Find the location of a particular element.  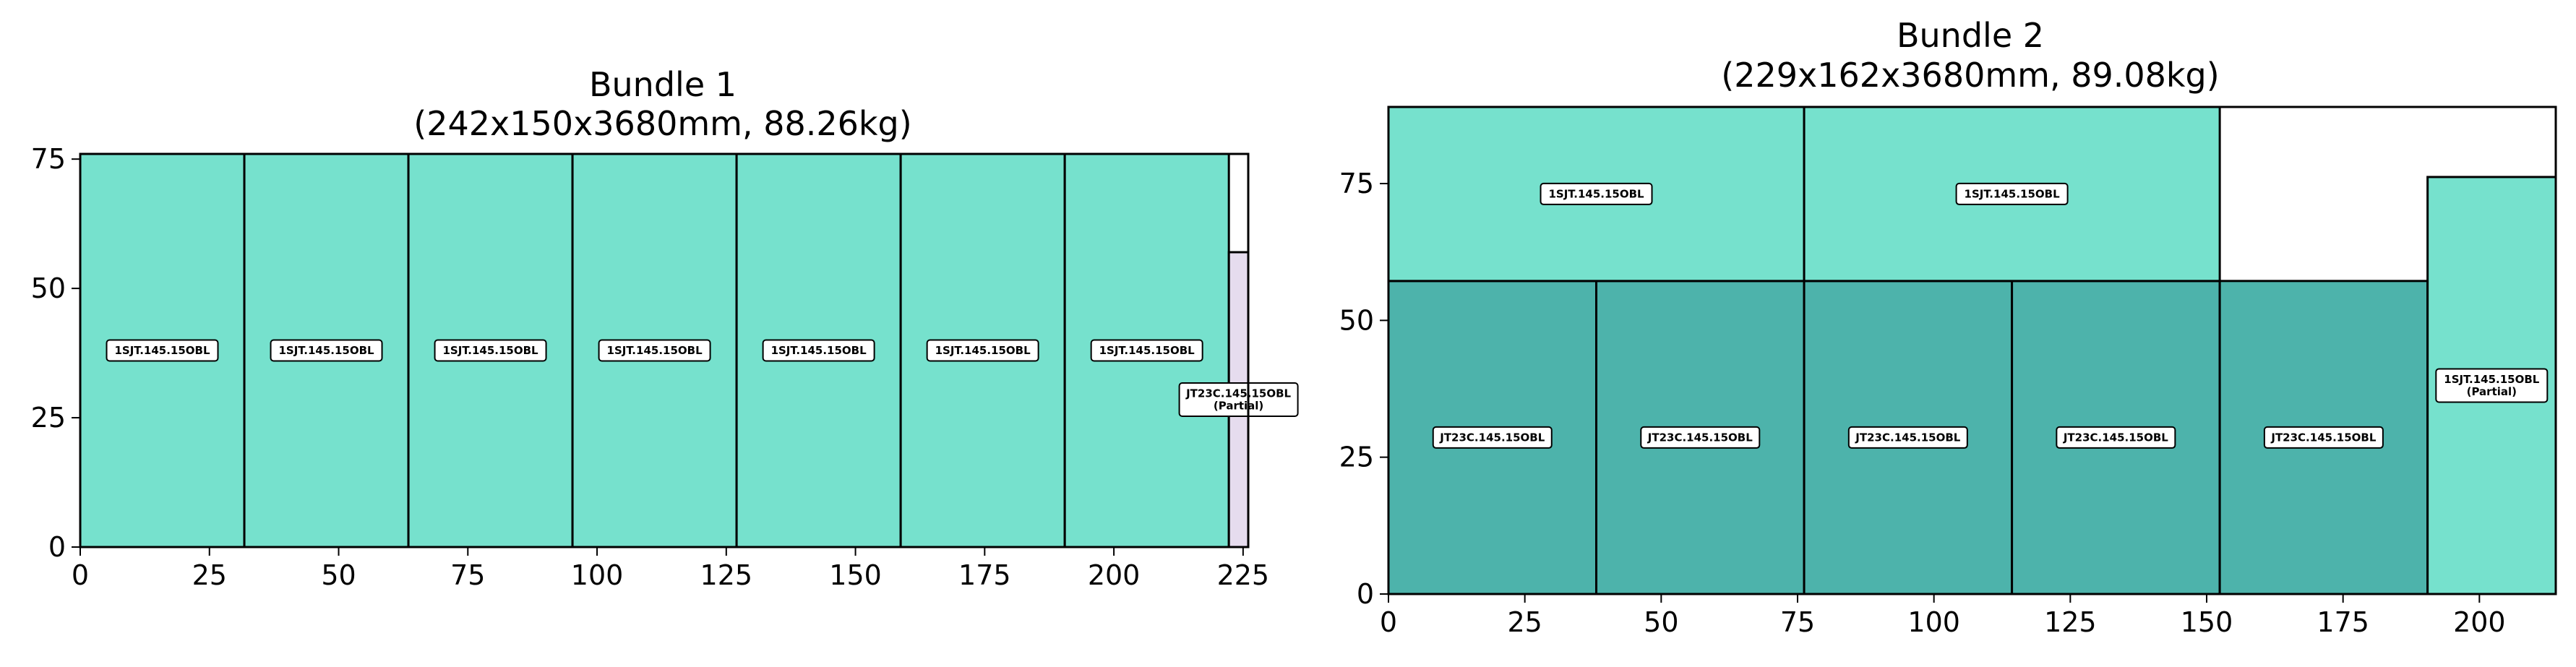

bundle-2-subtitle: (229x162x3680mm, 89.08kg) is located at coordinates (1970, 75).